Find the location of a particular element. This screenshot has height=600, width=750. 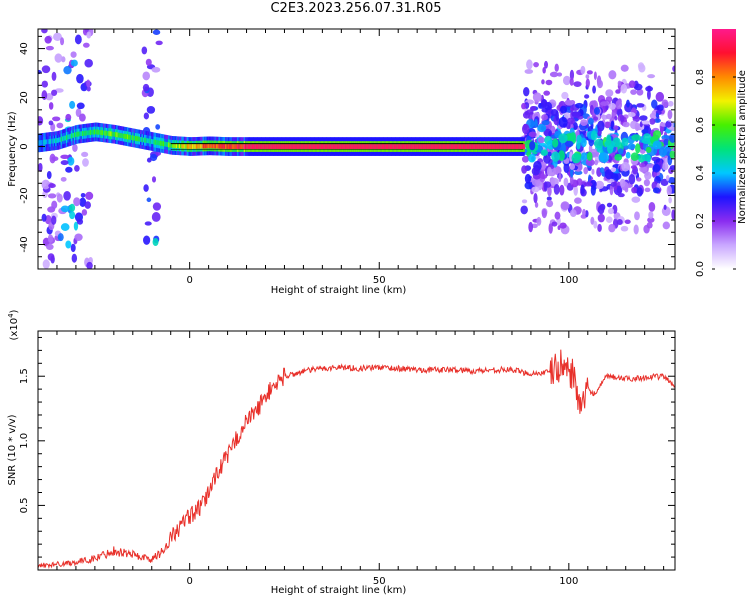

chart-title: C2E3.2023.256.07.31.R05 is located at coordinates (356, 8).